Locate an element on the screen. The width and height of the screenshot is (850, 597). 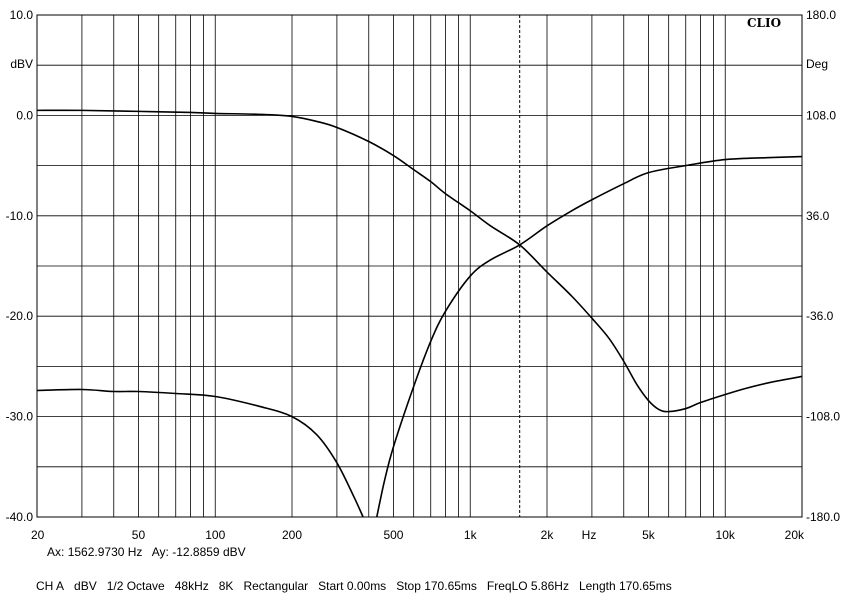
ay-value: -12.8859 dBV is located at coordinates (209, 552).